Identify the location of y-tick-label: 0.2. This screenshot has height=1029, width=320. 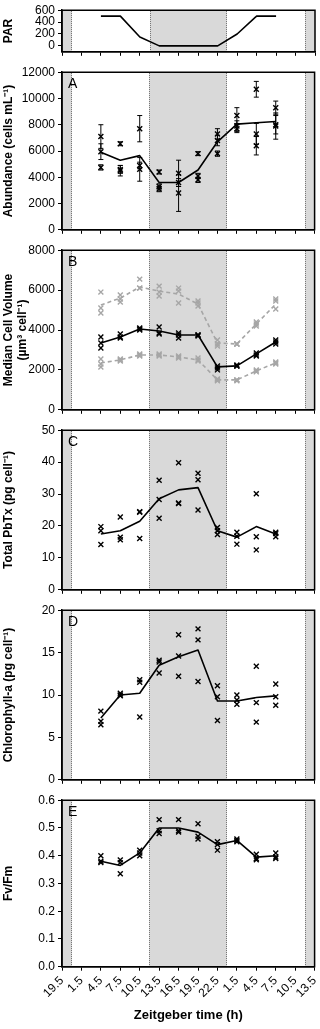
(47, 910).